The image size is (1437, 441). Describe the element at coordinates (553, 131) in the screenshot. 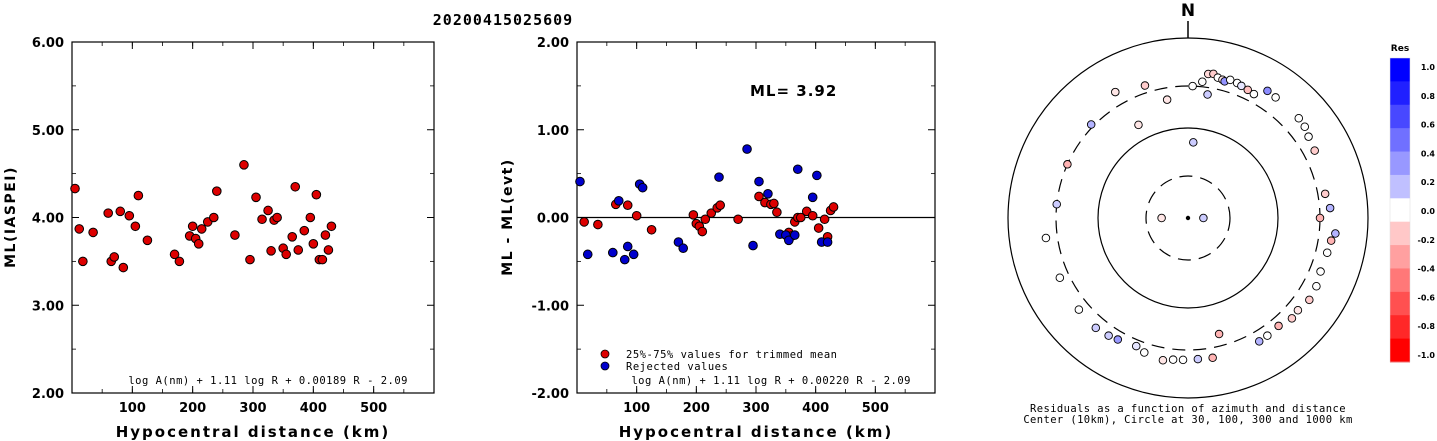

I see `y-tick-label: 1.00` at that location.